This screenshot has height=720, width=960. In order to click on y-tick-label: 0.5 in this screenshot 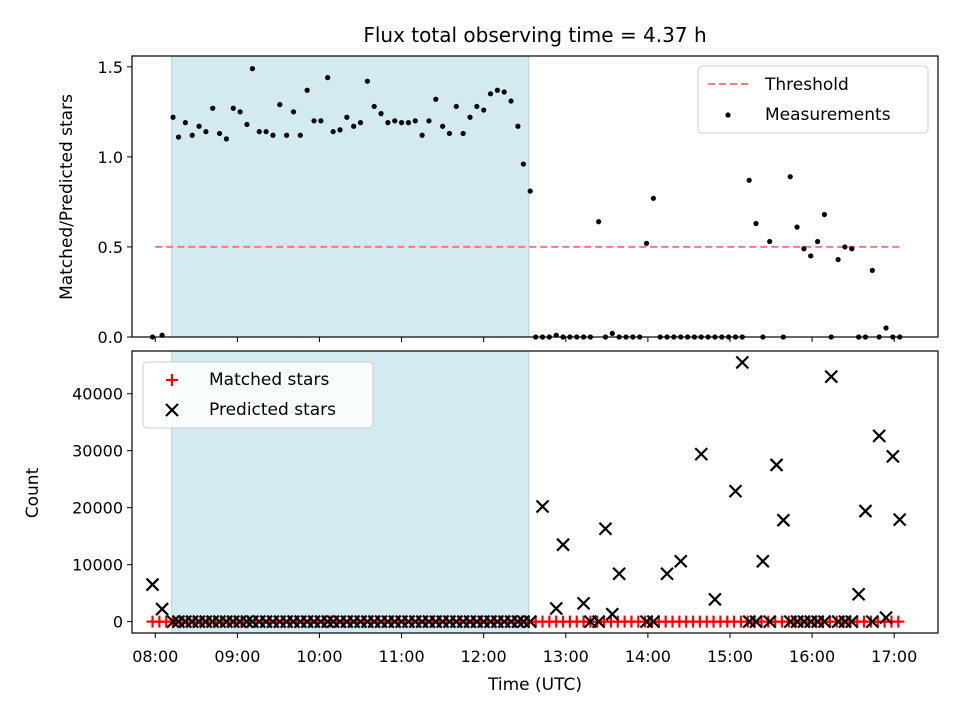, I will do `click(110, 247)`.